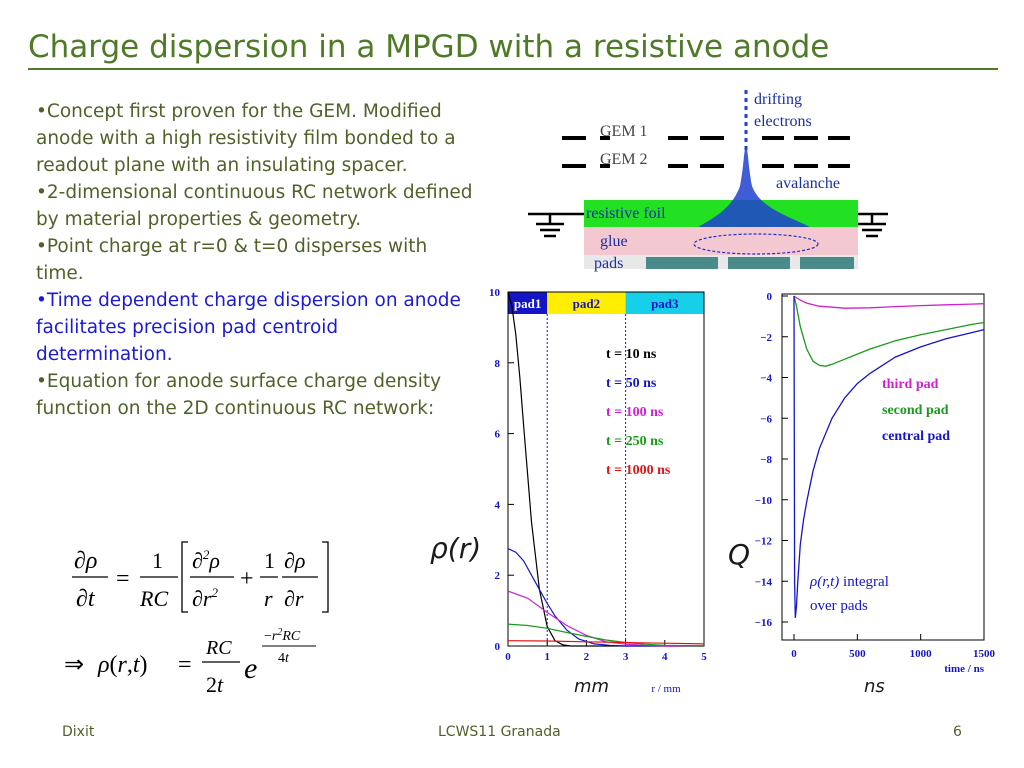  I want to click on y-tick-label: −4, so click(766, 379).